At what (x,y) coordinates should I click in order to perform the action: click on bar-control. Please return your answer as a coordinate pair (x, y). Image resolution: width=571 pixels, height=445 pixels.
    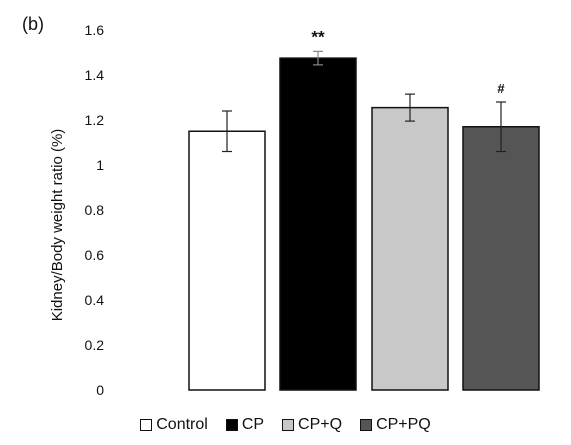
    Looking at the image, I should click on (227, 260).